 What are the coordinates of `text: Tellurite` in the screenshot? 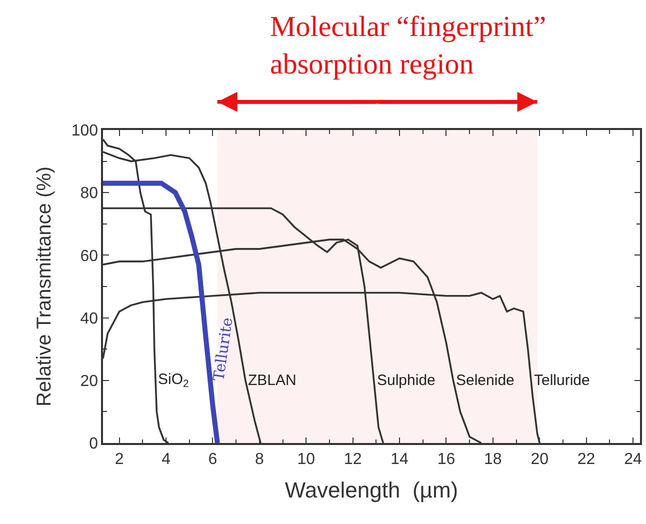 It's located at (223, 349).